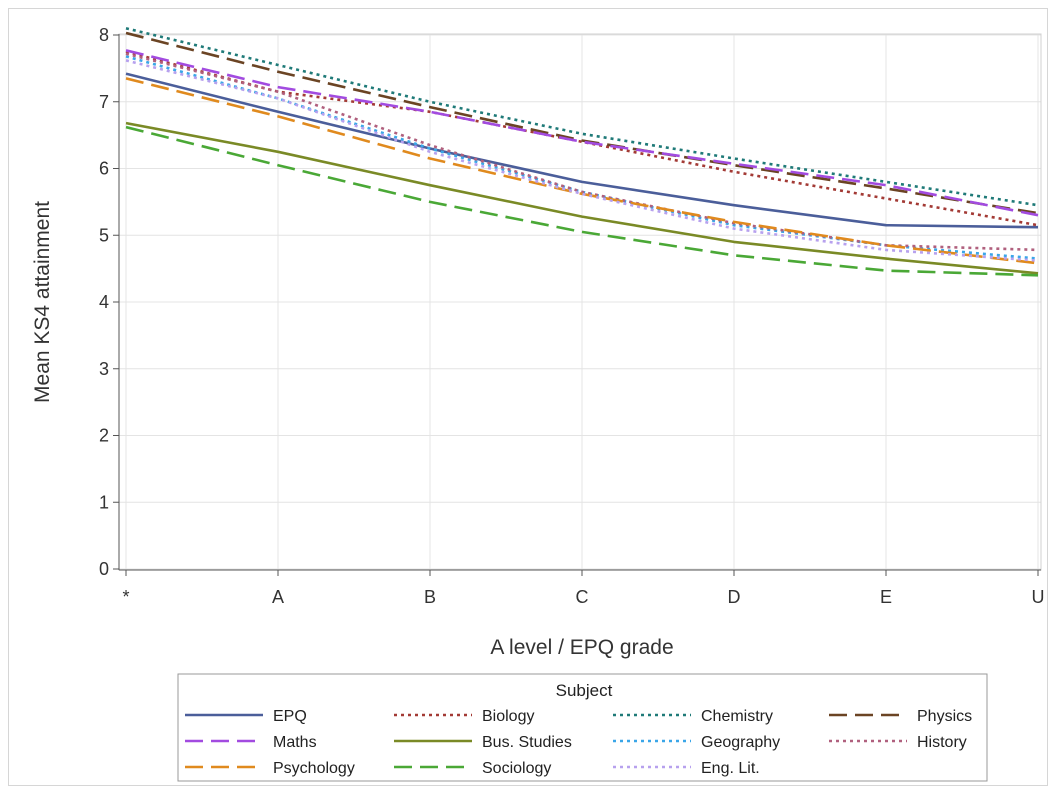 This screenshot has height=792, width=1053. Describe the element at coordinates (104, 436) in the screenshot. I see `y-tick-label: 2` at that location.